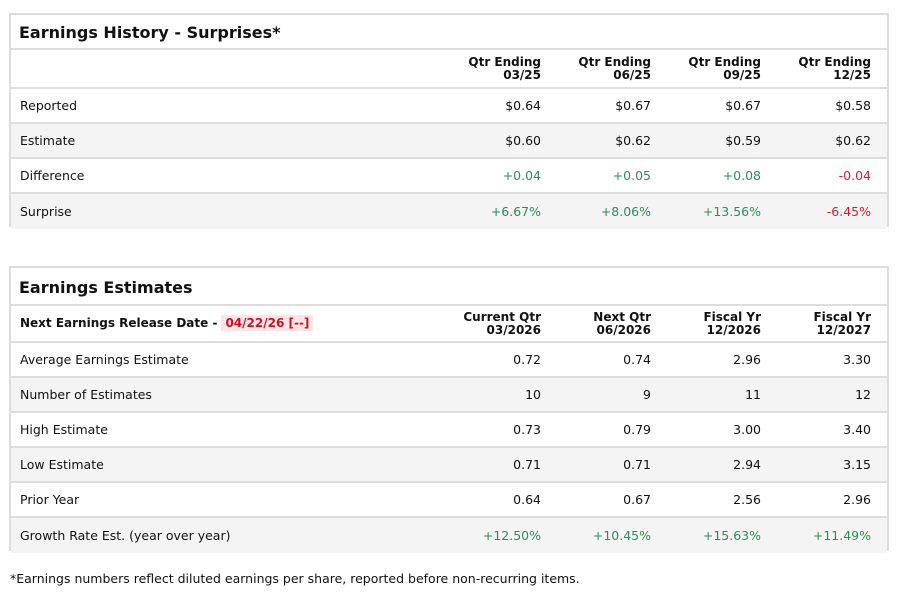 The image size is (902, 604). Describe the element at coordinates (449, 465) in the screenshot. I see `table-row: Low Estimate 0.71 0.71 2.94 3.15` at that location.